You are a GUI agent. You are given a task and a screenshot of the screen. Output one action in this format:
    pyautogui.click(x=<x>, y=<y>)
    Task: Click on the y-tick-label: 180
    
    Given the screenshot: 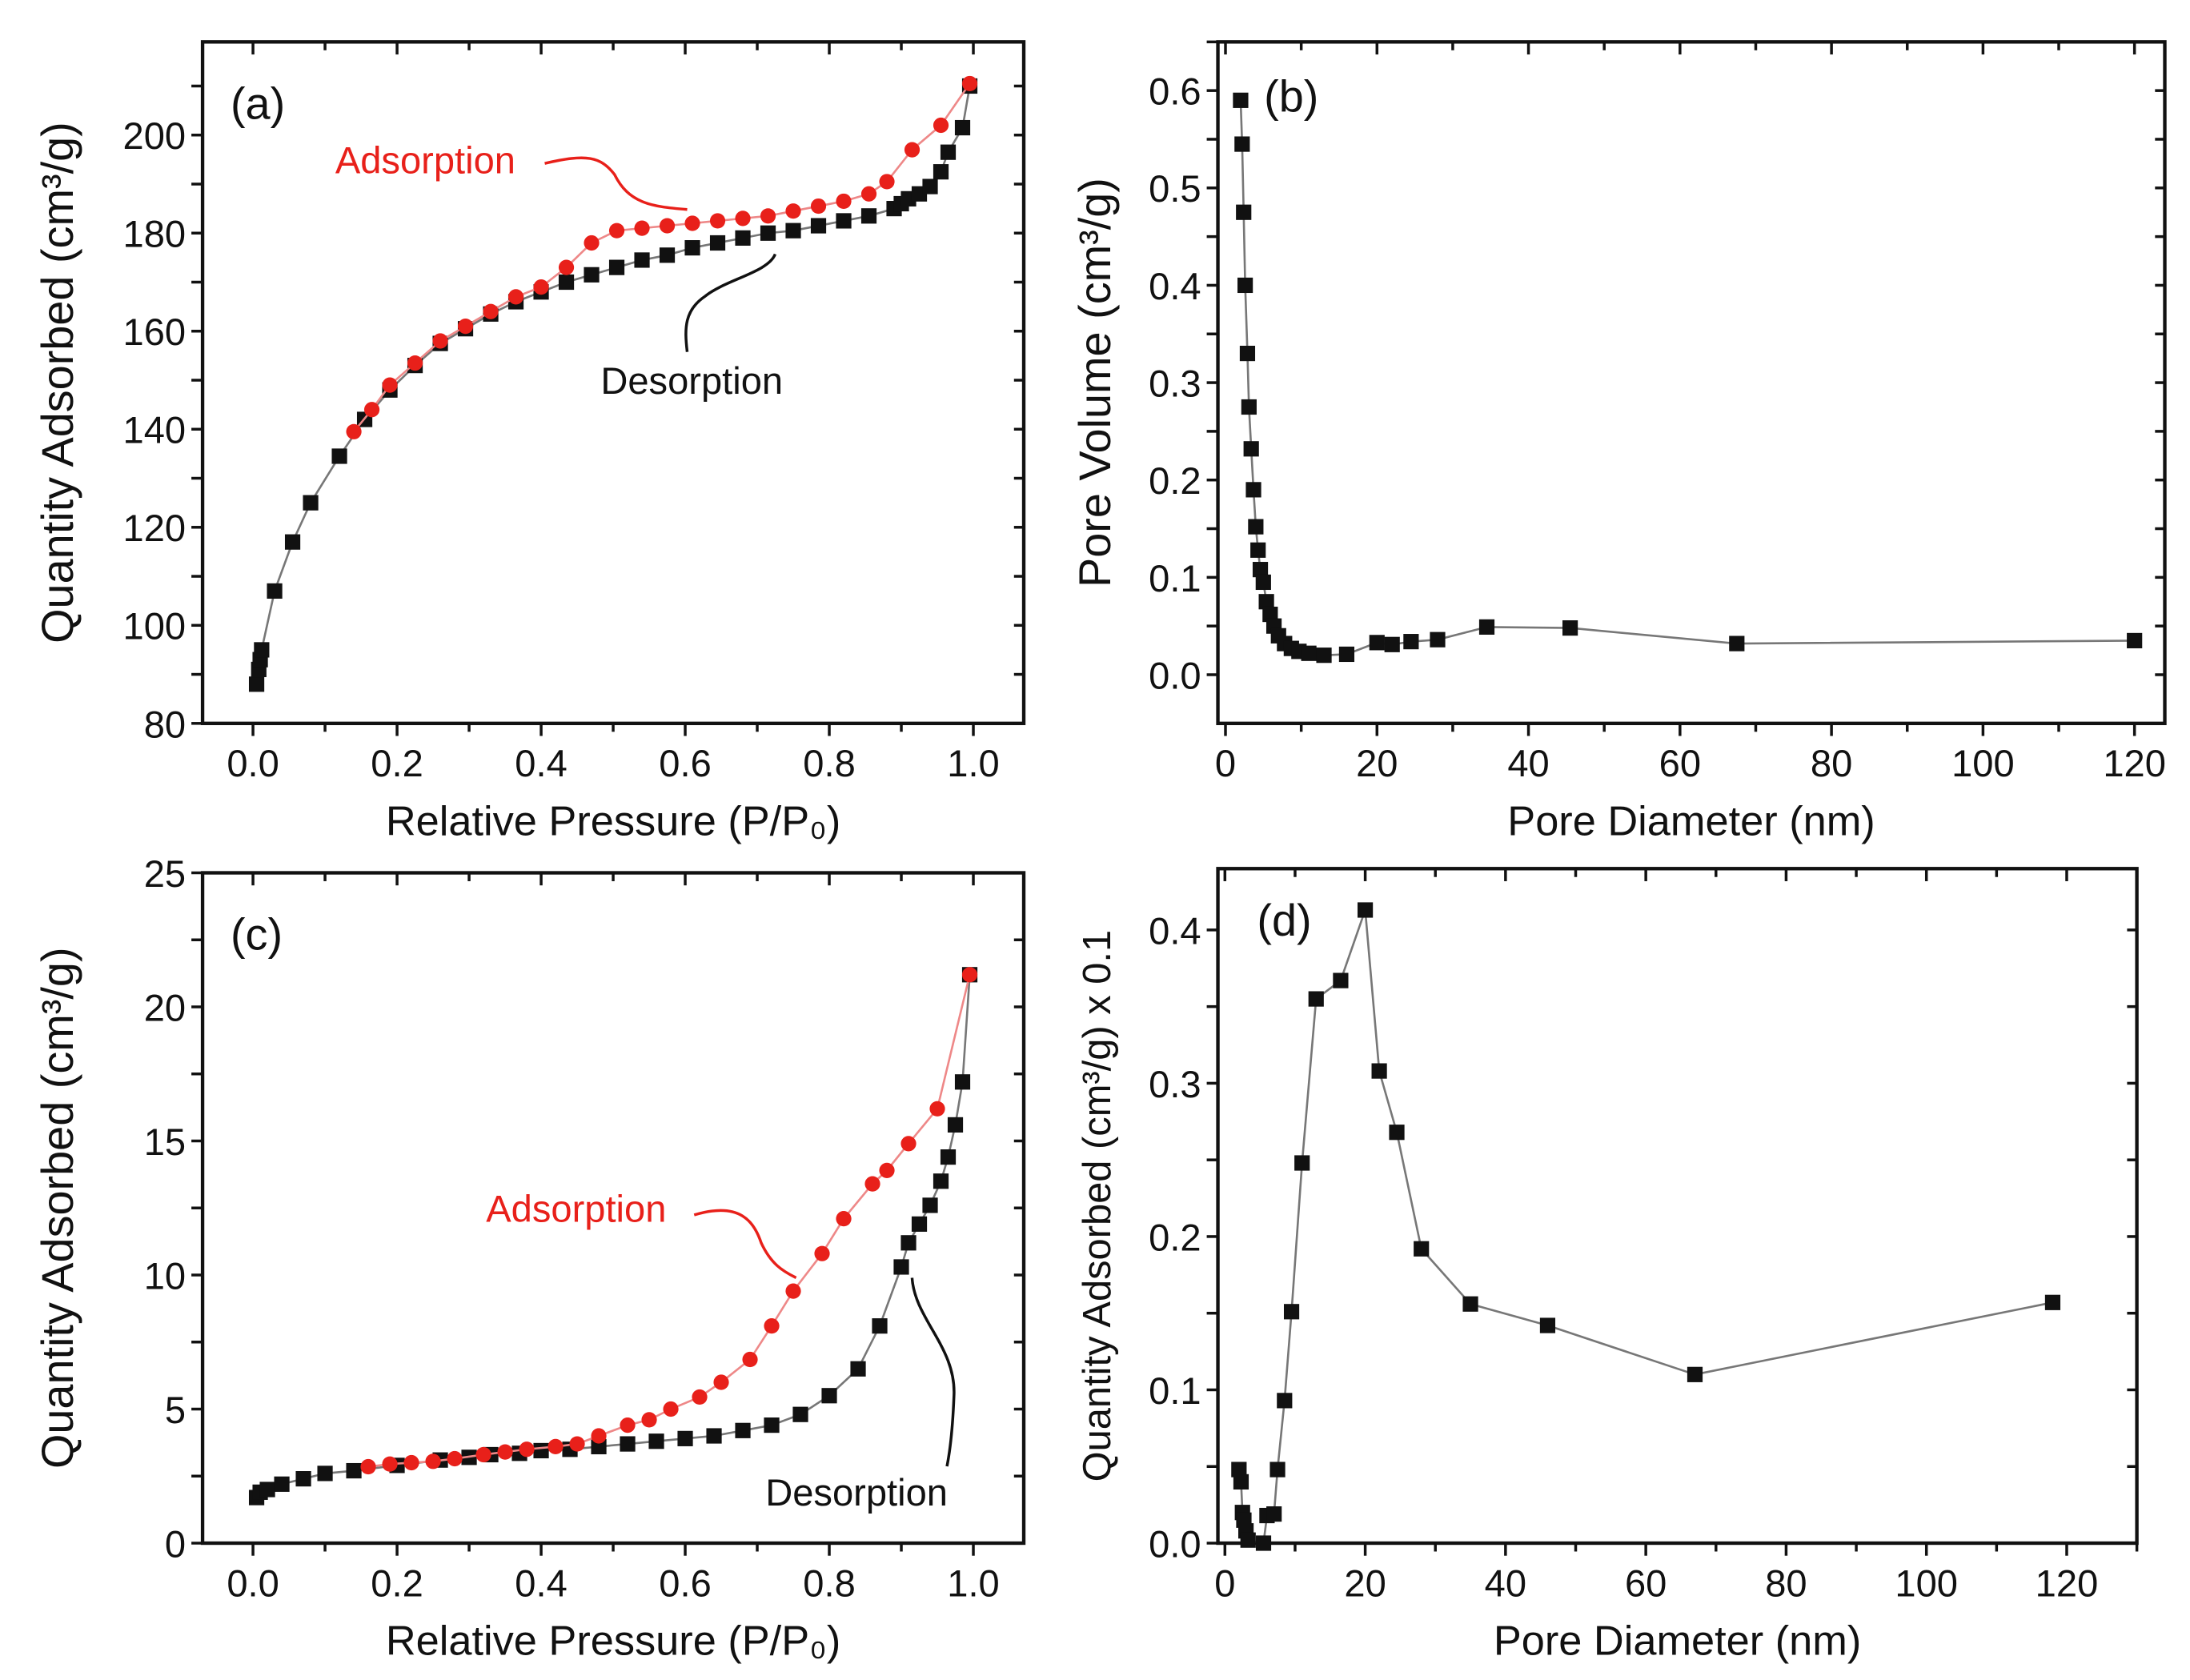 What is the action you would take?
    pyautogui.click(x=155, y=234)
    